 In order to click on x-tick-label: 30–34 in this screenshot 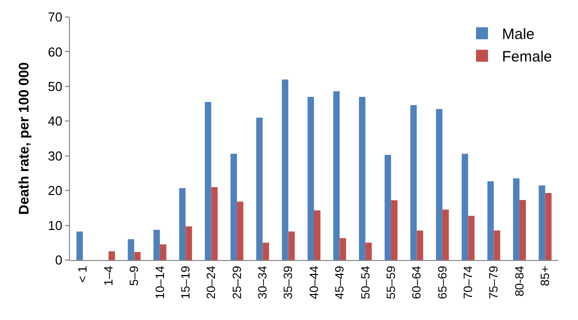, I will do `click(263, 282)`.